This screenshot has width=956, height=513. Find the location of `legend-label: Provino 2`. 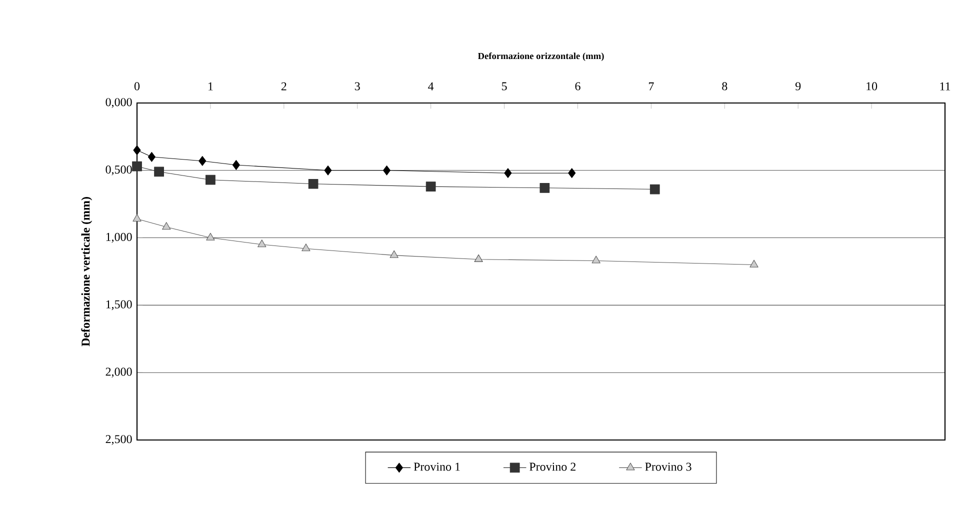

legend-label: Provino 2 is located at coordinates (553, 466).